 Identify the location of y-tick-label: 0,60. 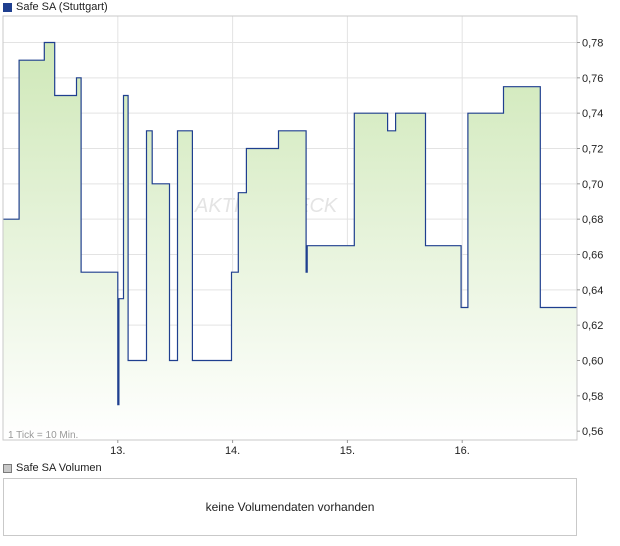
(592, 362).